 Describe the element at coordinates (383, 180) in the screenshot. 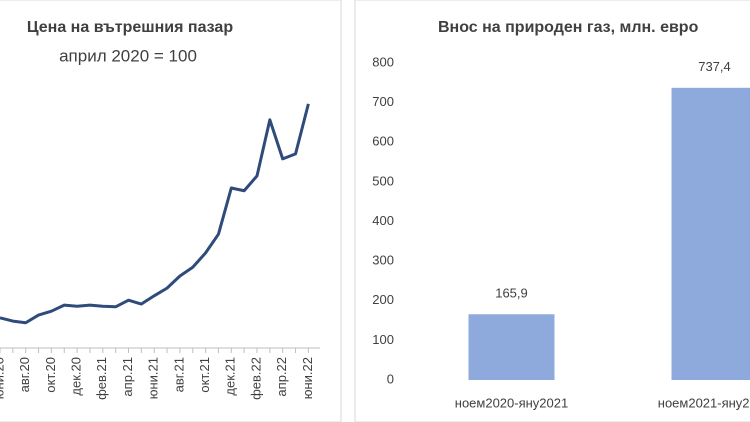

I see `y-tick-label: 500` at that location.